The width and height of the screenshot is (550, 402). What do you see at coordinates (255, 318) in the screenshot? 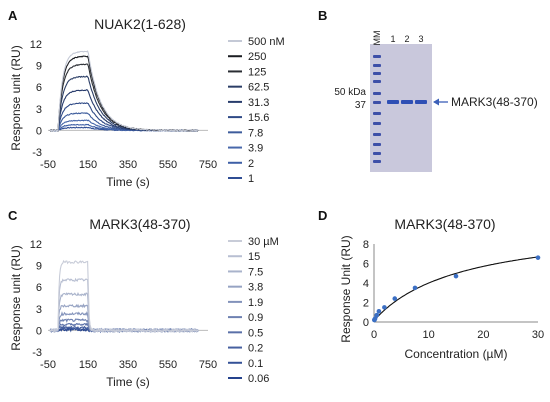
I see `legend-label-c-5: 0.9` at bounding box center [255, 318].